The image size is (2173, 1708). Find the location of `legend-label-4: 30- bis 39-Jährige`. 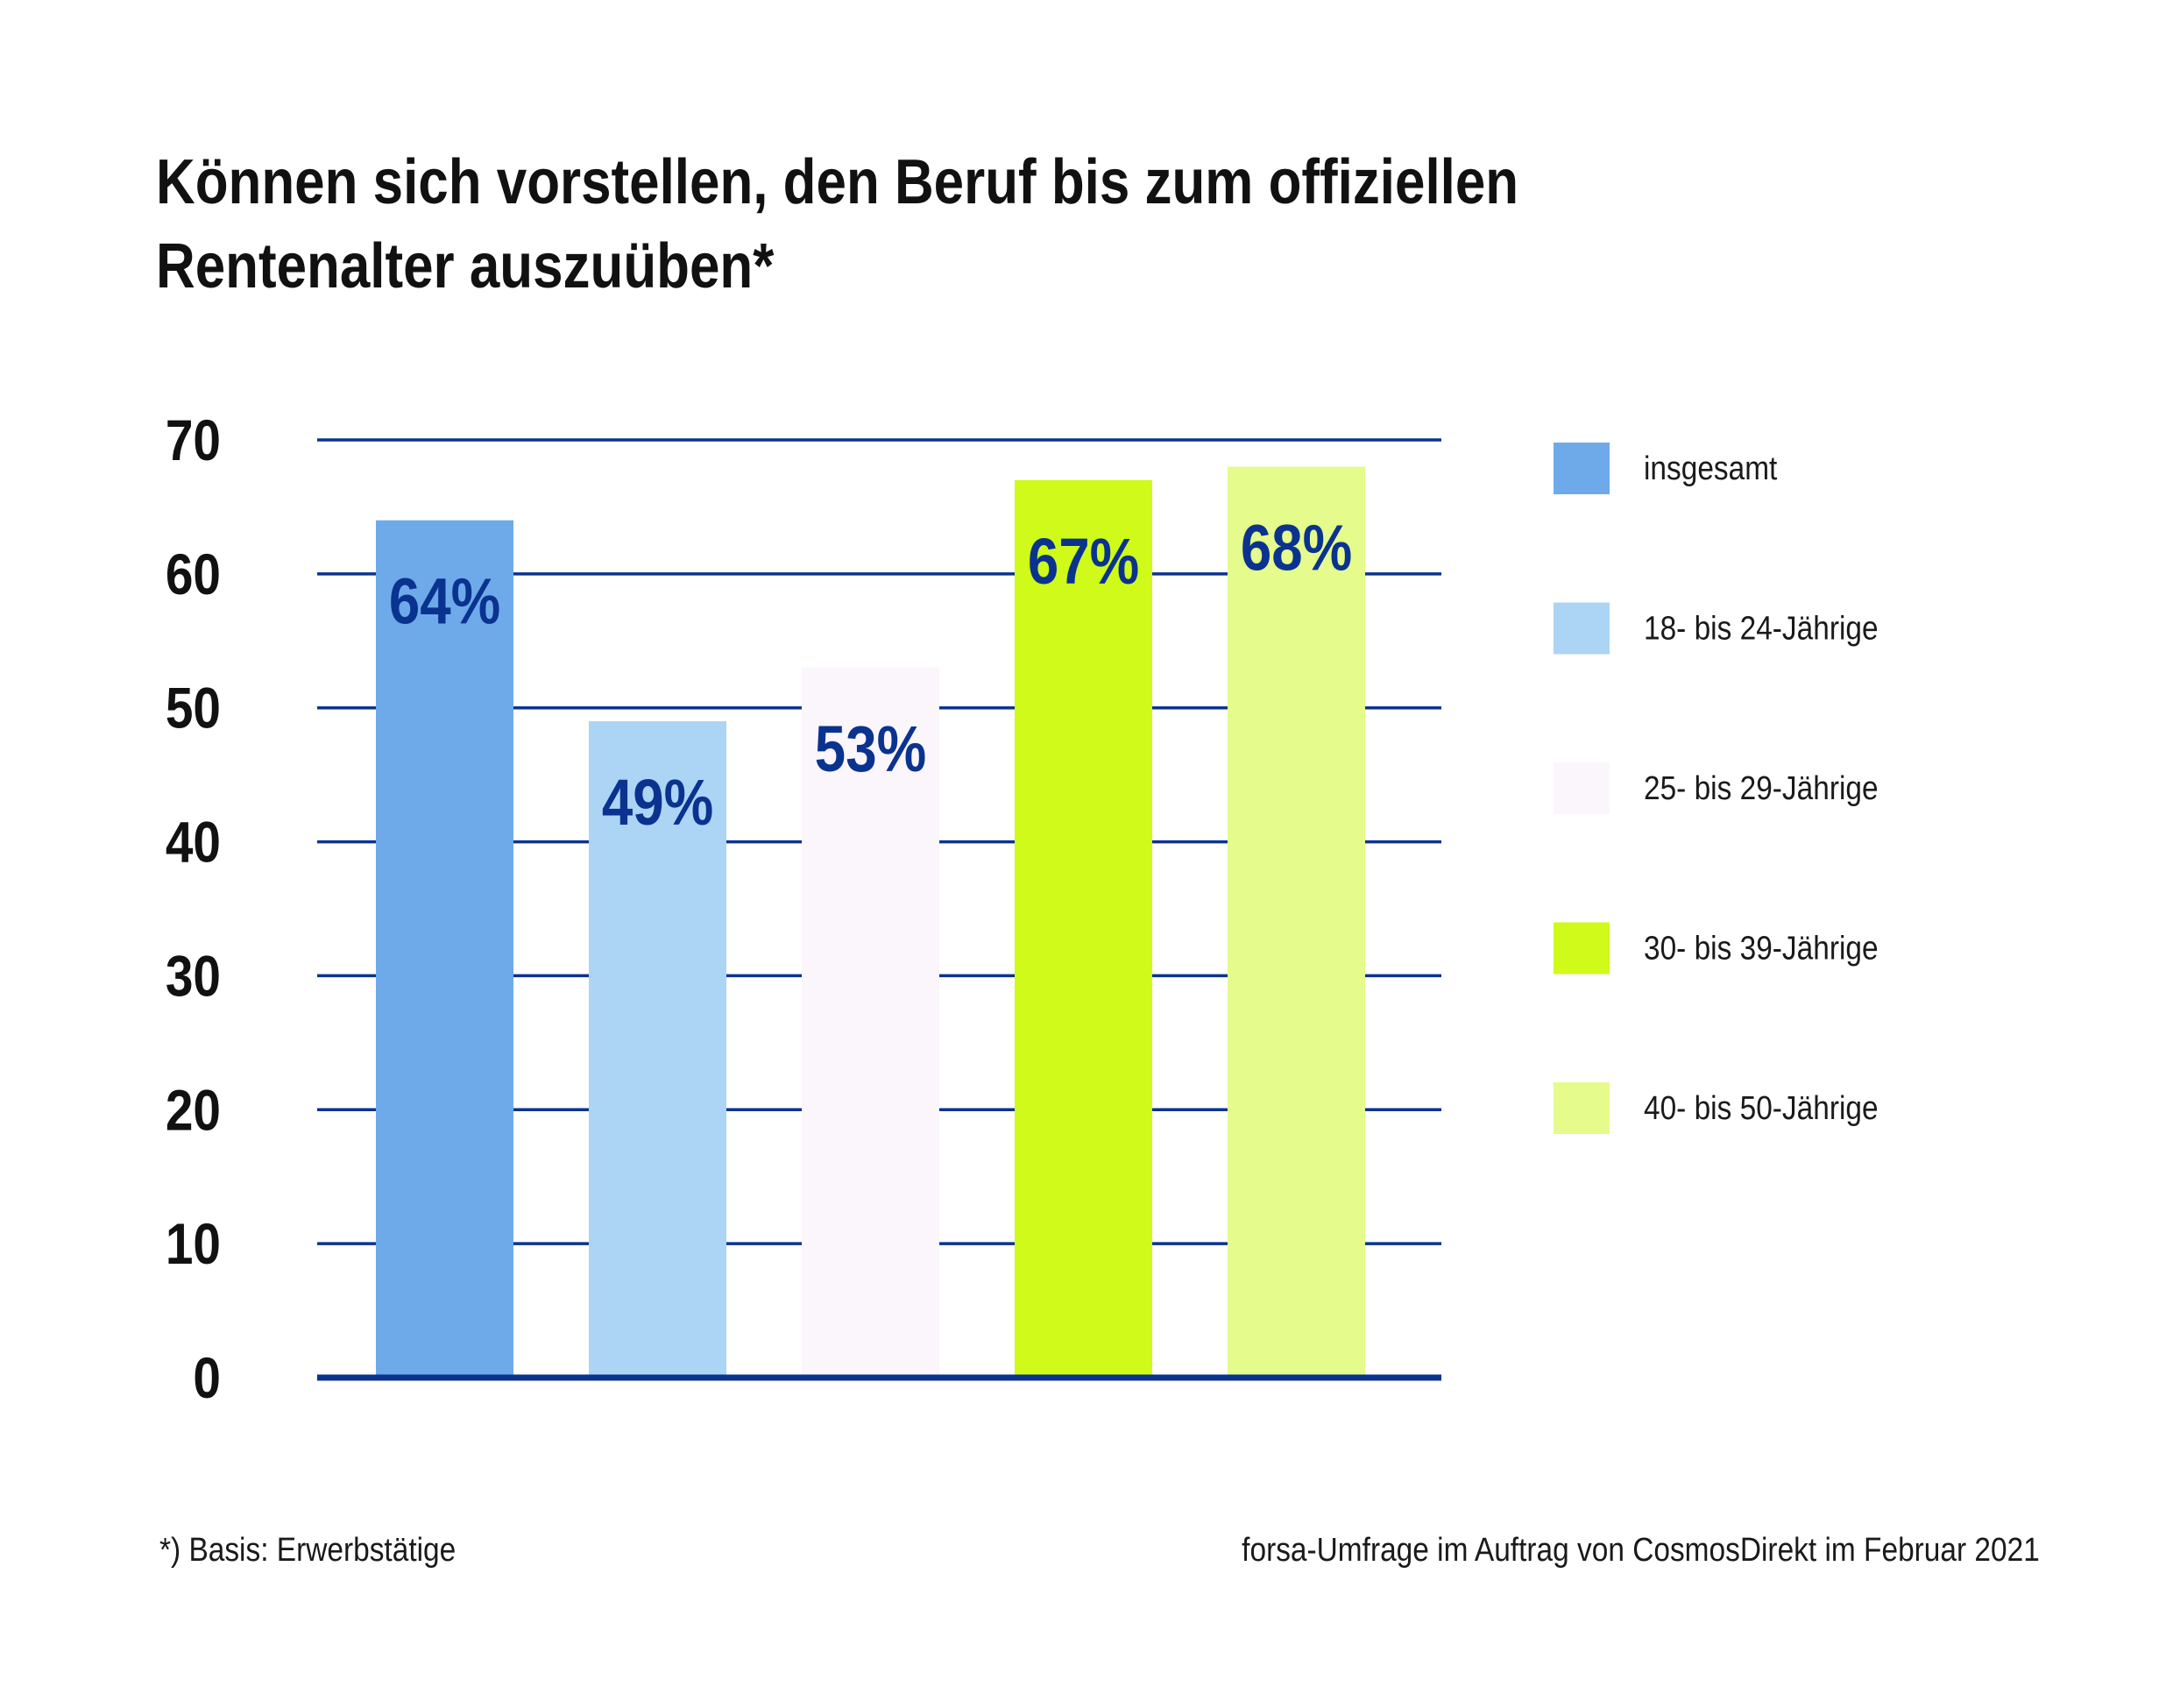

legend-label-4: 30- bis 39-Jährige is located at coordinates (1762, 949).